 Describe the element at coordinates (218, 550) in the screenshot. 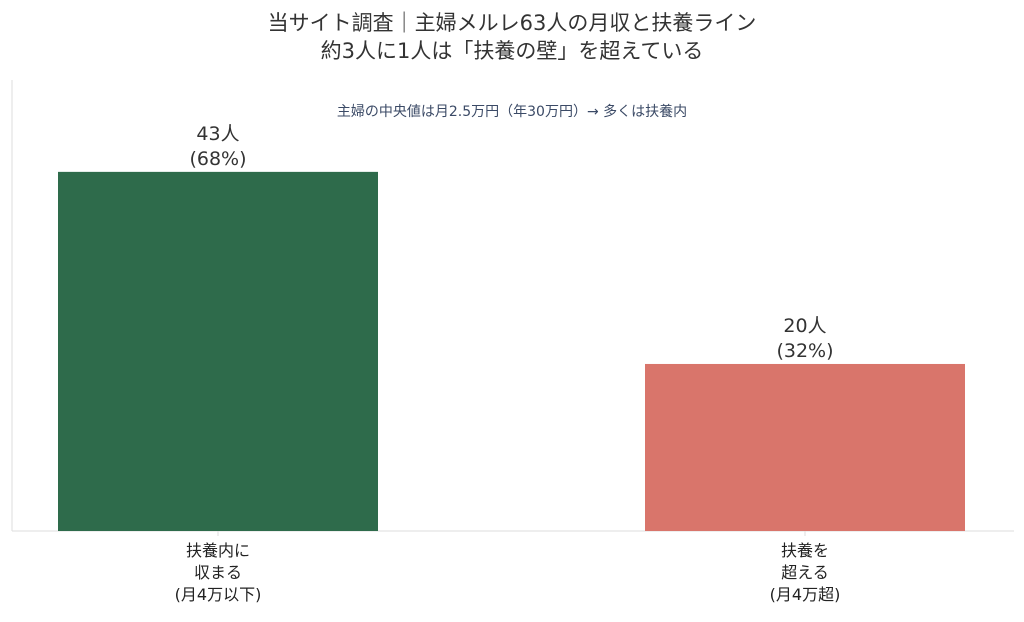

I see `x-tick-label-1-line-1: 扶養内に` at that location.